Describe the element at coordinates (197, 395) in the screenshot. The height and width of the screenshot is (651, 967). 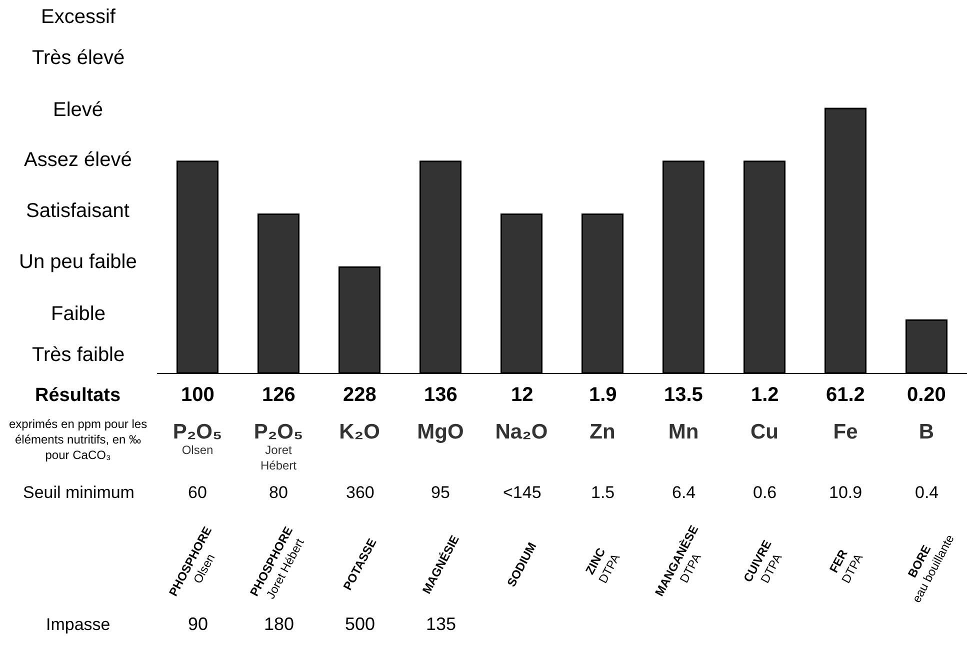
I see `text: 100` at that location.